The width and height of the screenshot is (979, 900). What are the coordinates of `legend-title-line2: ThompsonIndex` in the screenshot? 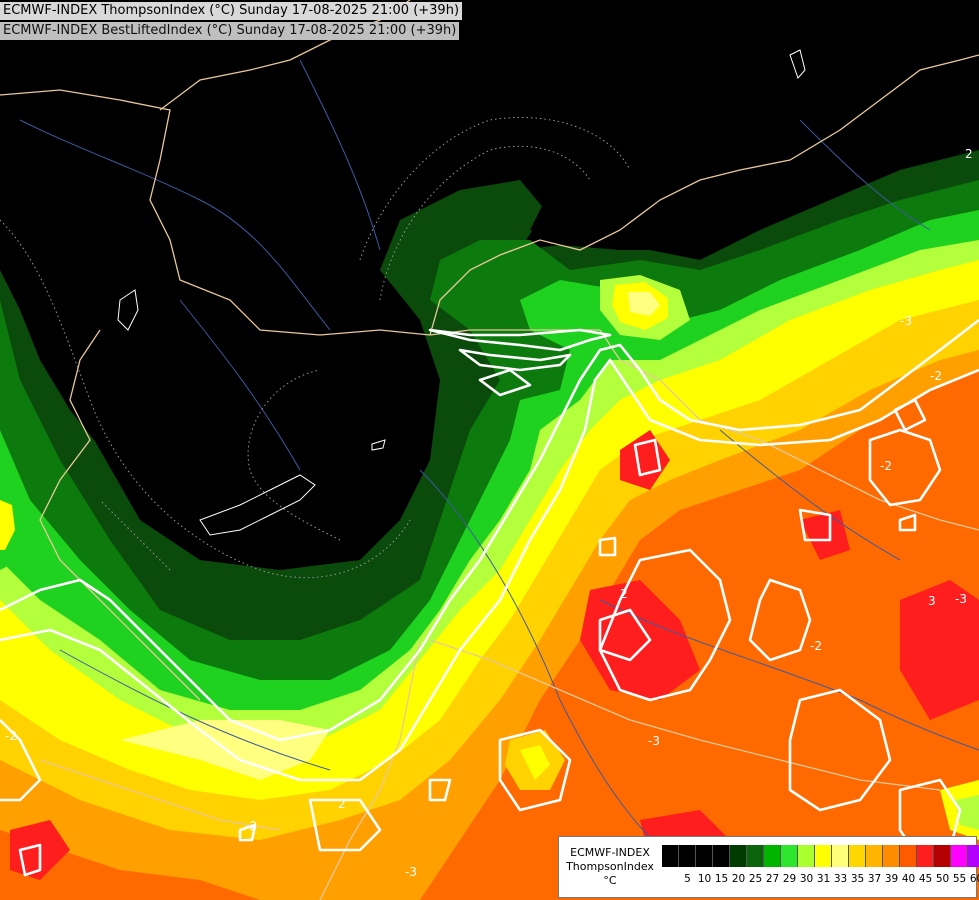 It's located at (610, 866).